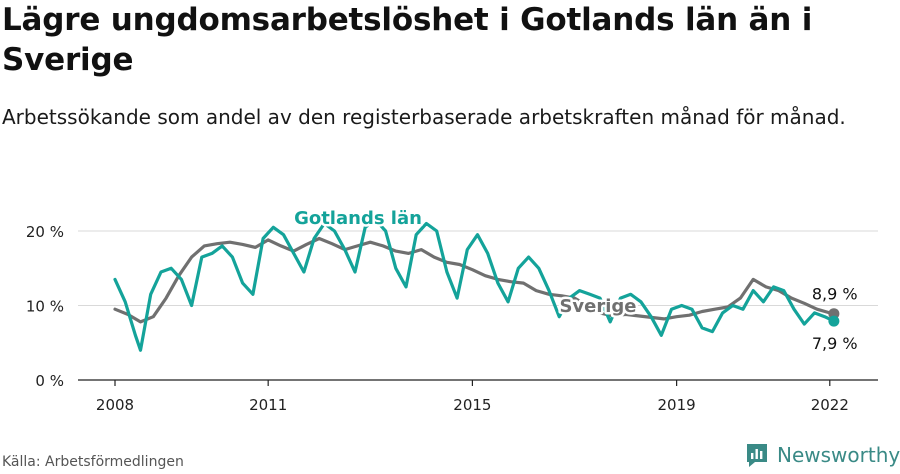  What do you see at coordinates (757, 455) in the screenshot?
I see `newsworthy-logo-icon` at bounding box center [757, 455].